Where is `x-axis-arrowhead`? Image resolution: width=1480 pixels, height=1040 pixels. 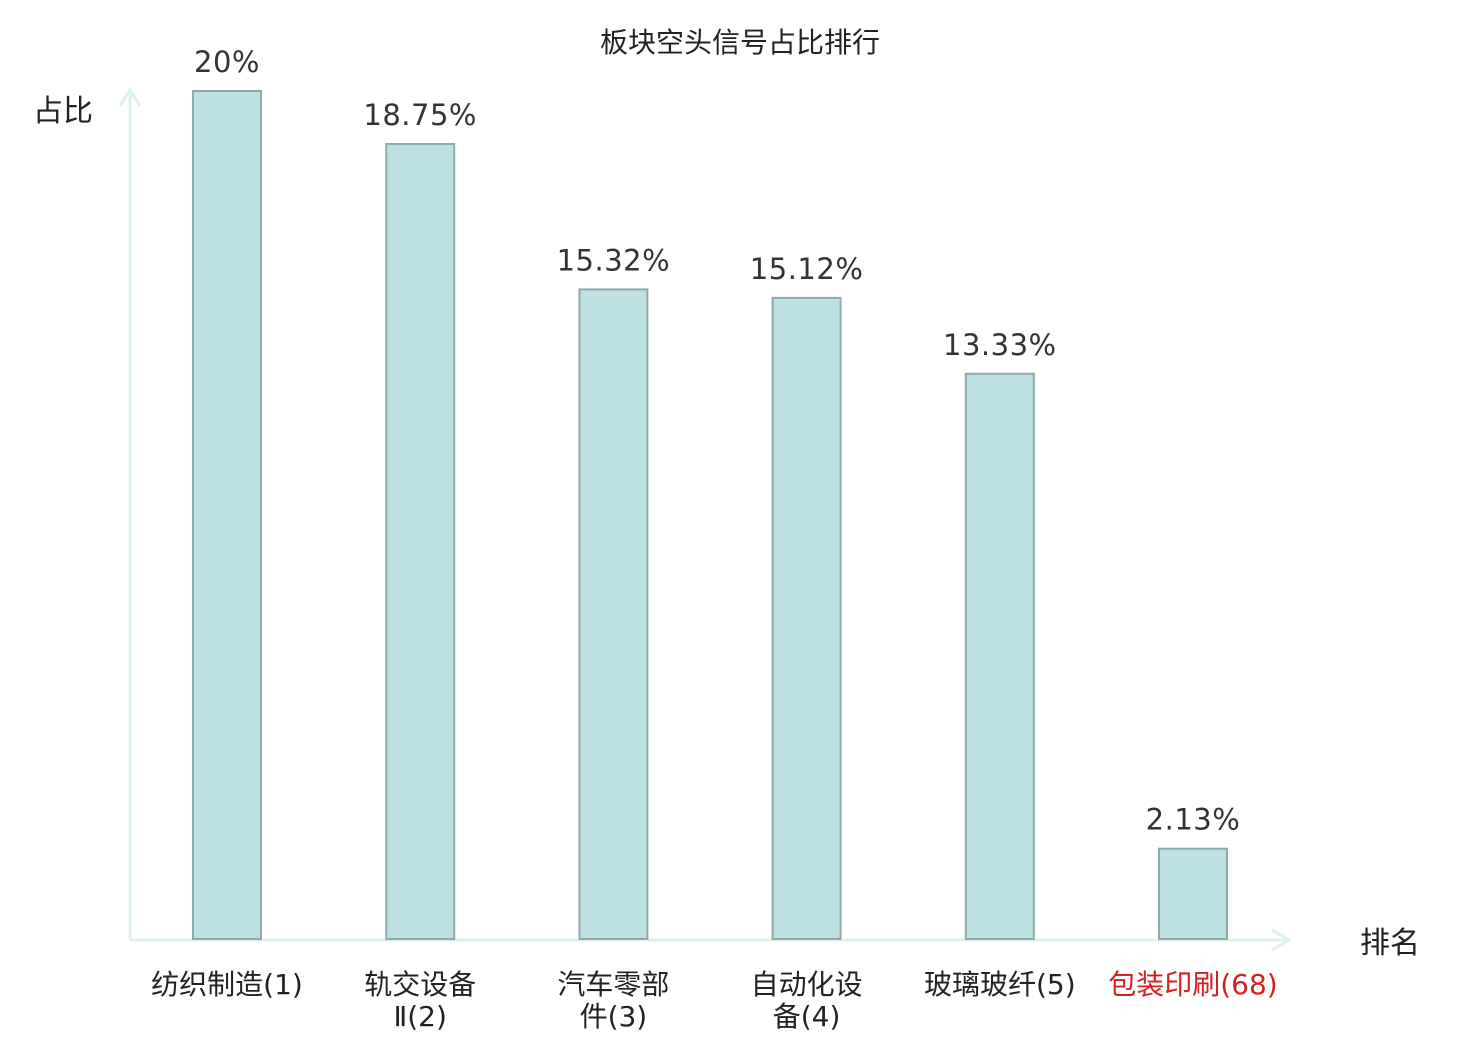
x-axis-arrowhead is located at coordinates (1281, 940).